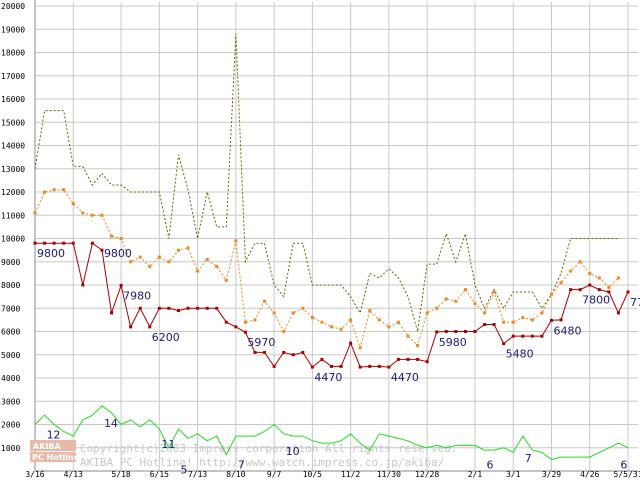 This screenshot has width=640, height=480. Describe the element at coordinates (293, 451) in the screenshot. I see `data-label: 10` at that location.